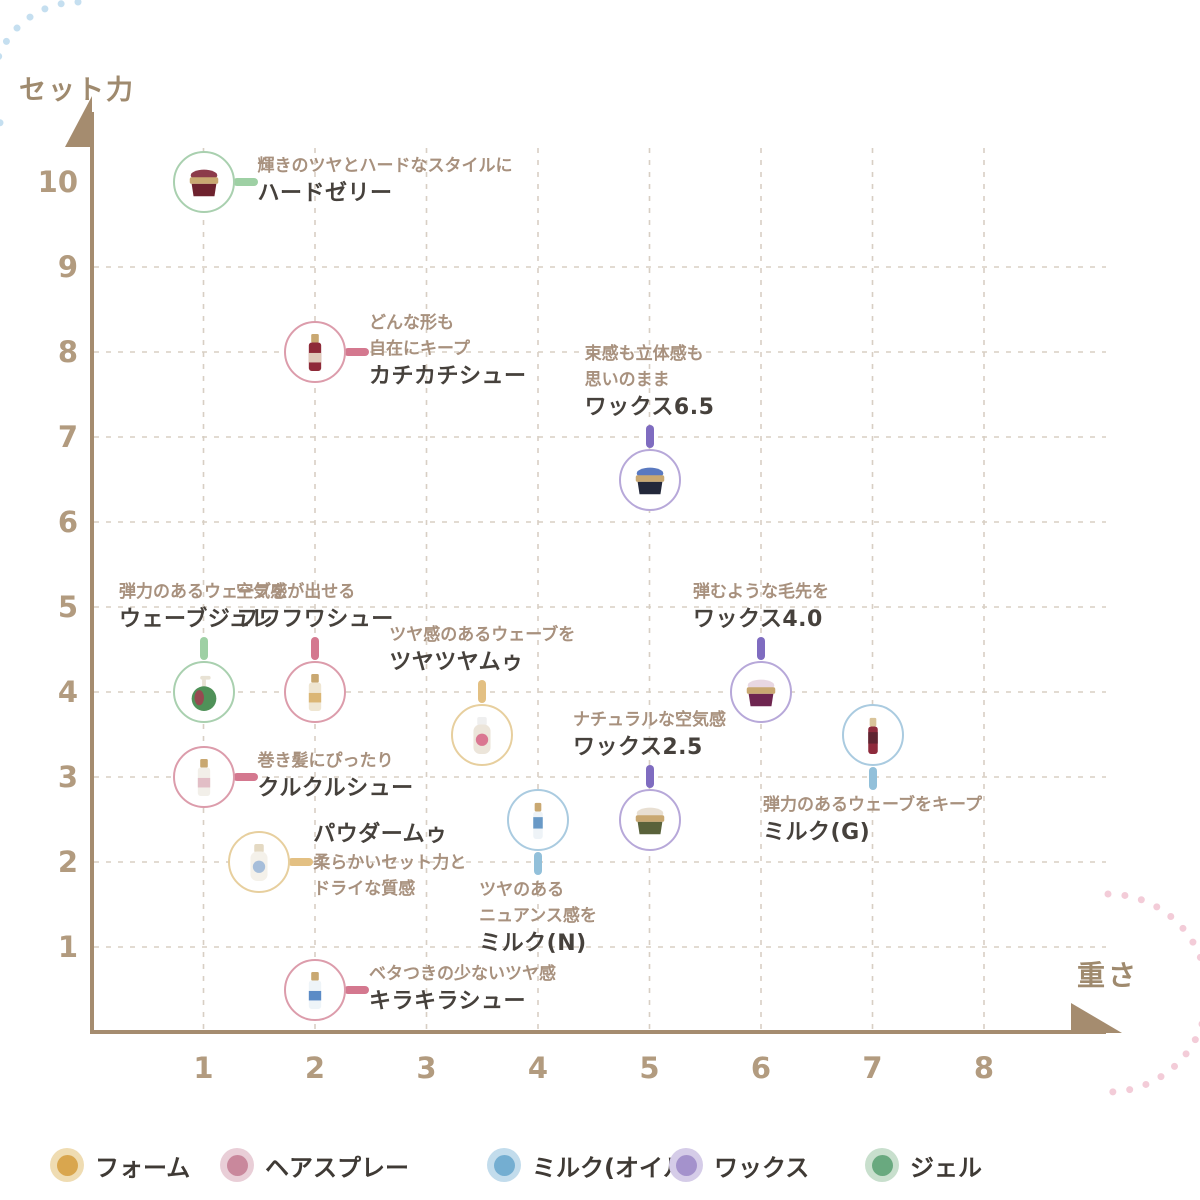 The width and height of the screenshot is (1200, 1200). I want to click on product-caption: ナチュラルな空気感, so click(649, 719).